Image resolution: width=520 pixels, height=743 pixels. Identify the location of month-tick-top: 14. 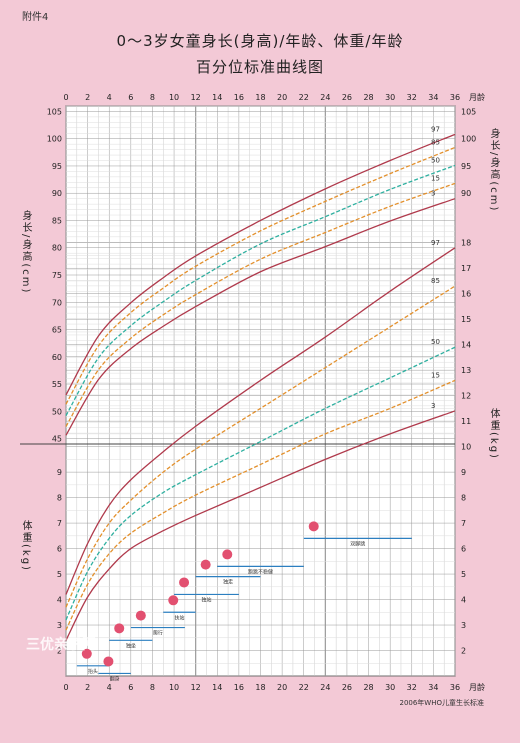
(217, 97).